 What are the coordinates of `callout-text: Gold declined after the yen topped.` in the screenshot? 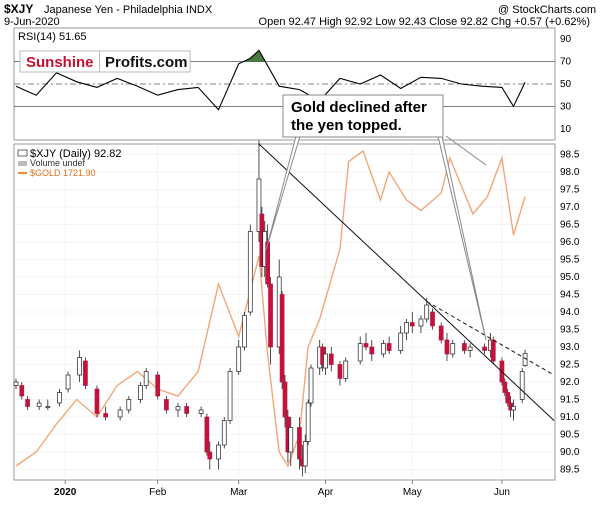 It's located at (361, 116).